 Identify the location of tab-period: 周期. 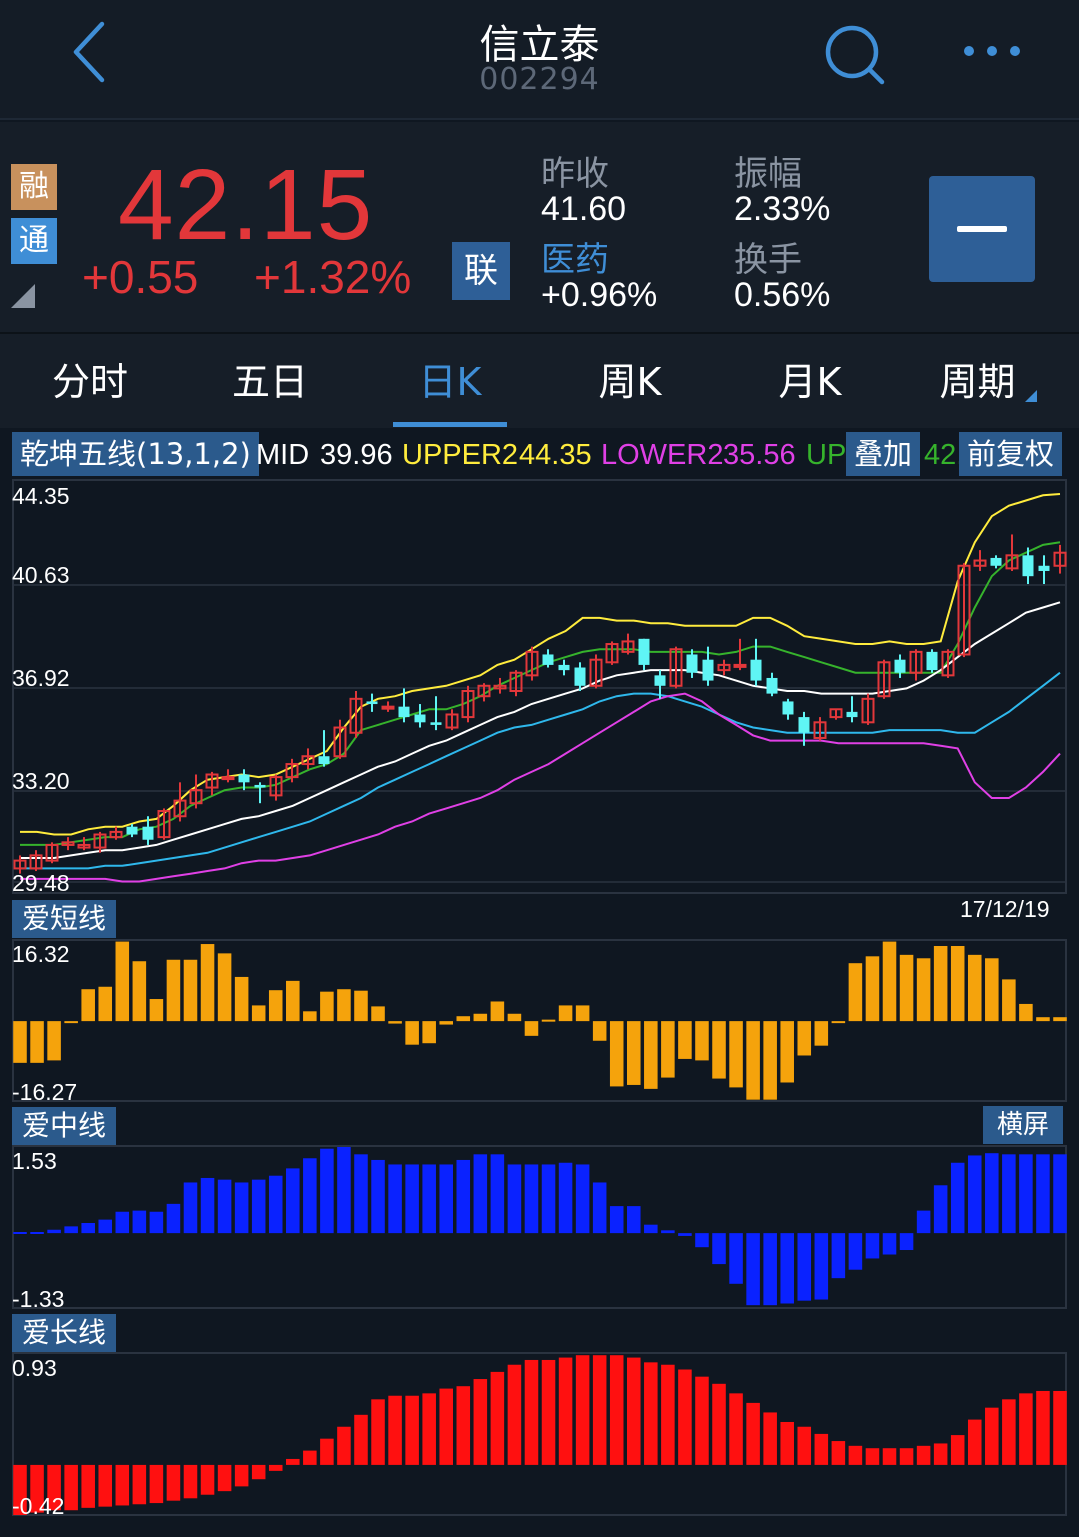
(977, 382).